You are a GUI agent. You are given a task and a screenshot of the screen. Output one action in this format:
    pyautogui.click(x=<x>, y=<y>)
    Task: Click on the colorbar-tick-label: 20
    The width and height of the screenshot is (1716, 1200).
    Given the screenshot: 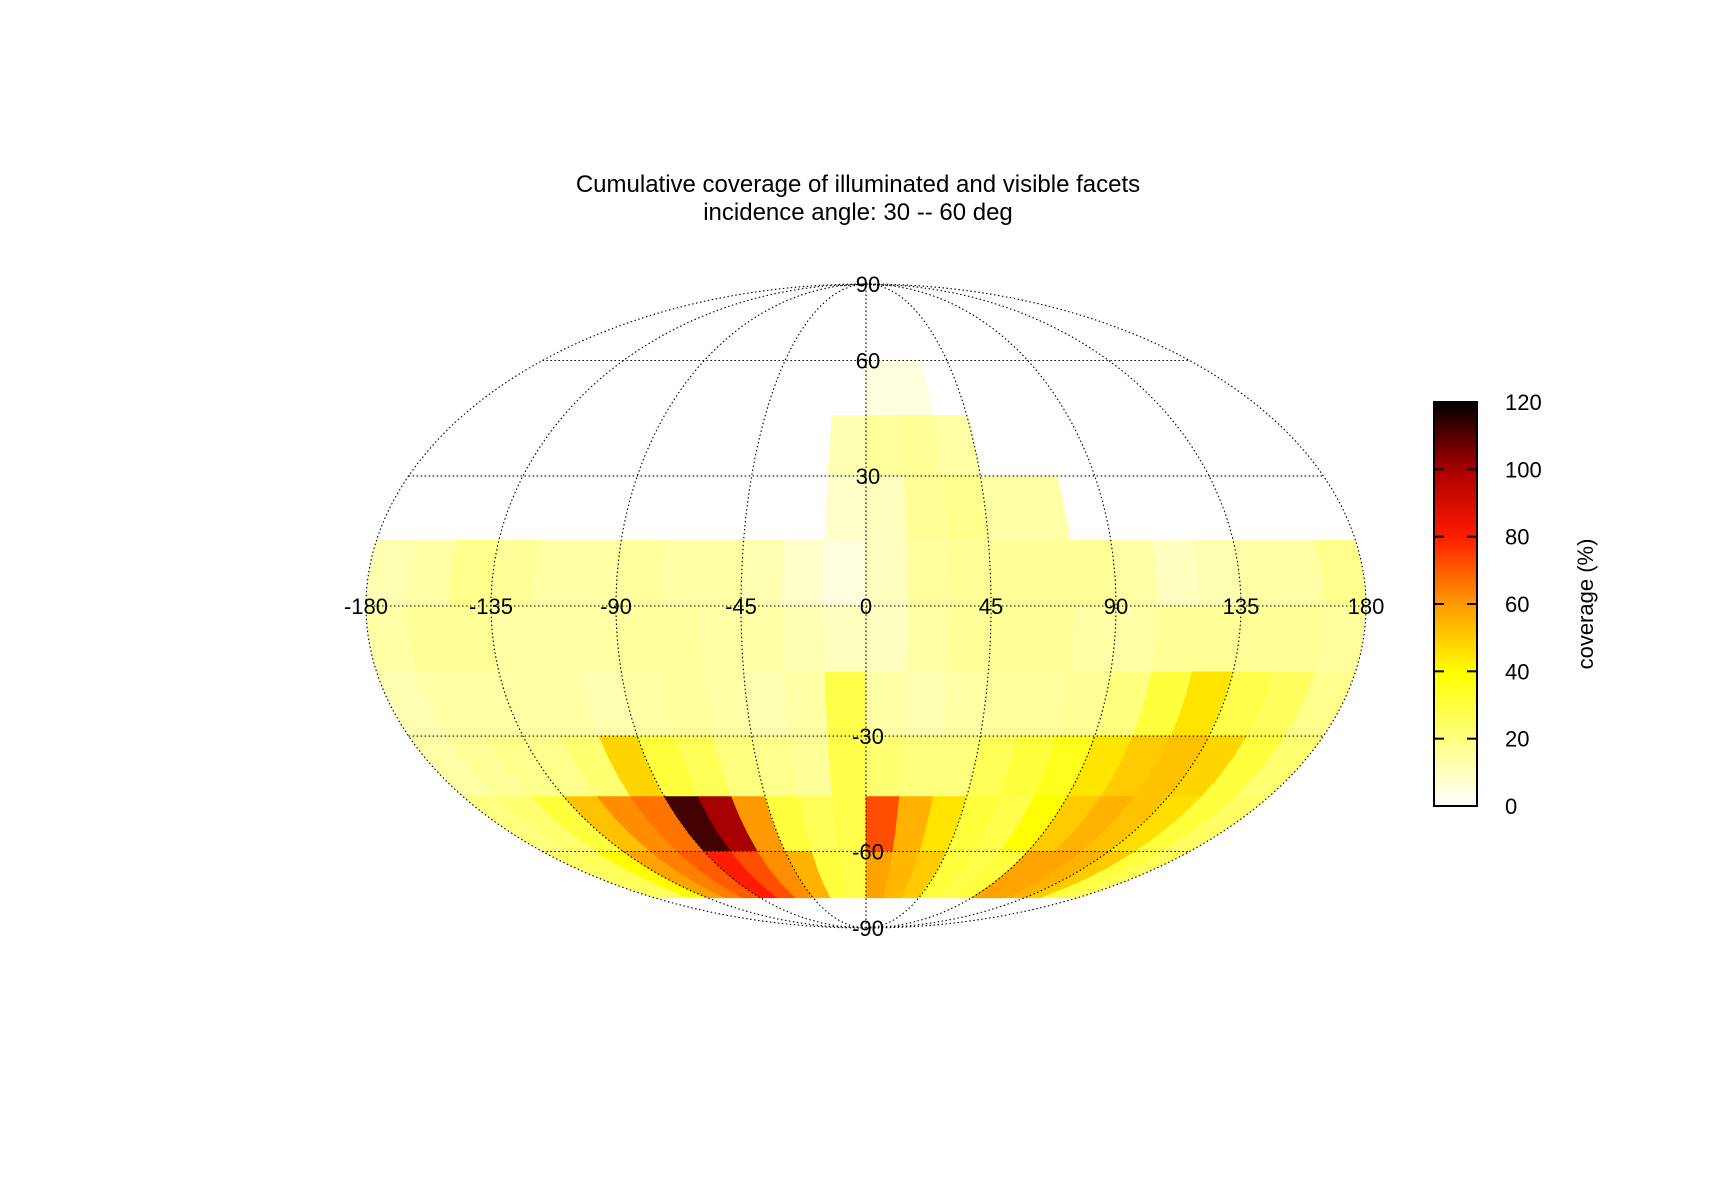 What is the action you would take?
    pyautogui.click(x=1517, y=739)
    